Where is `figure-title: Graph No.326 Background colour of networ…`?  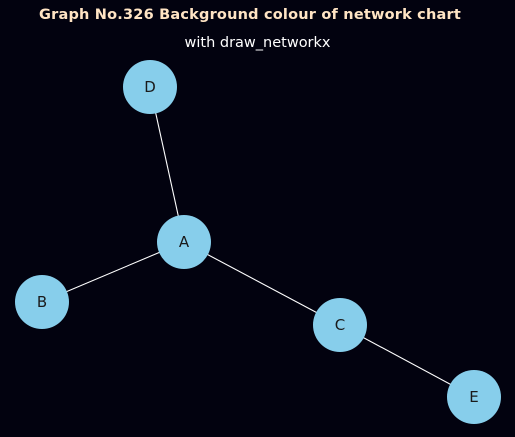 figure-title: Graph No.326 Background colour of networ… is located at coordinates (250, 15).